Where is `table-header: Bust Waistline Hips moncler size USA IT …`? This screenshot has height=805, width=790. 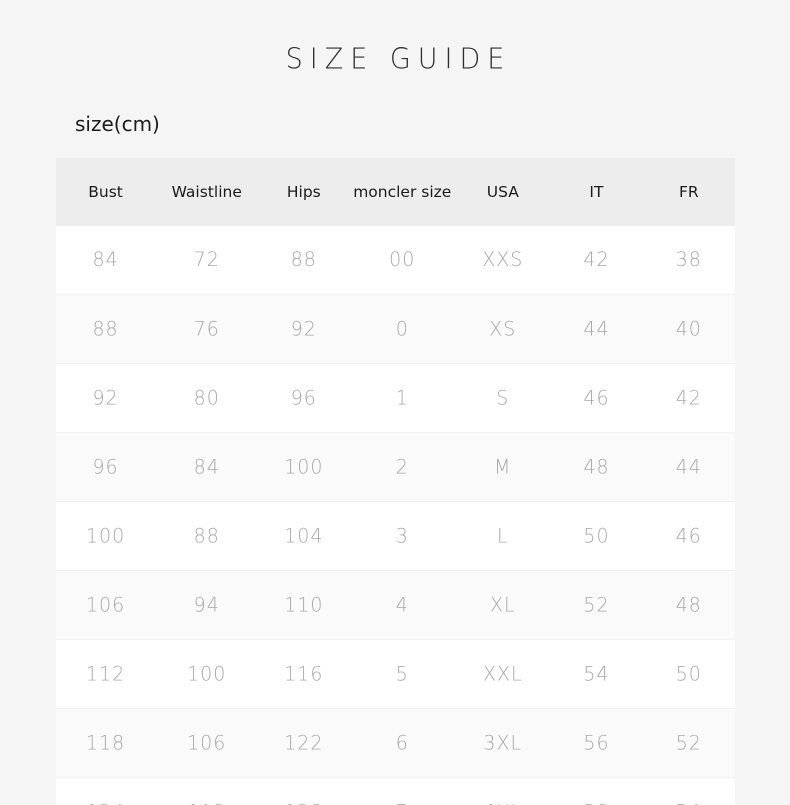 table-header: Bust Waistline Hips moncler size USA IT … is located at coordinates (395, 191).